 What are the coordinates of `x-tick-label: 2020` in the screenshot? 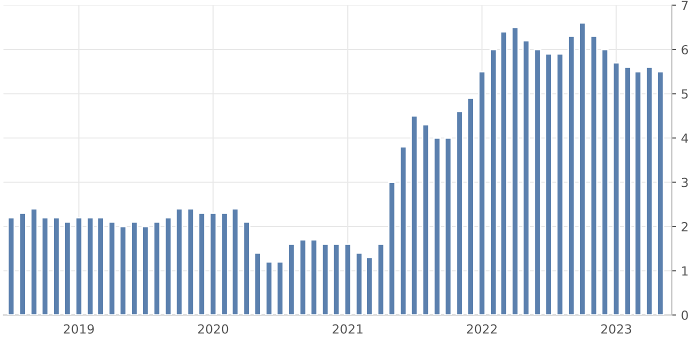 It's located at (213, 329).